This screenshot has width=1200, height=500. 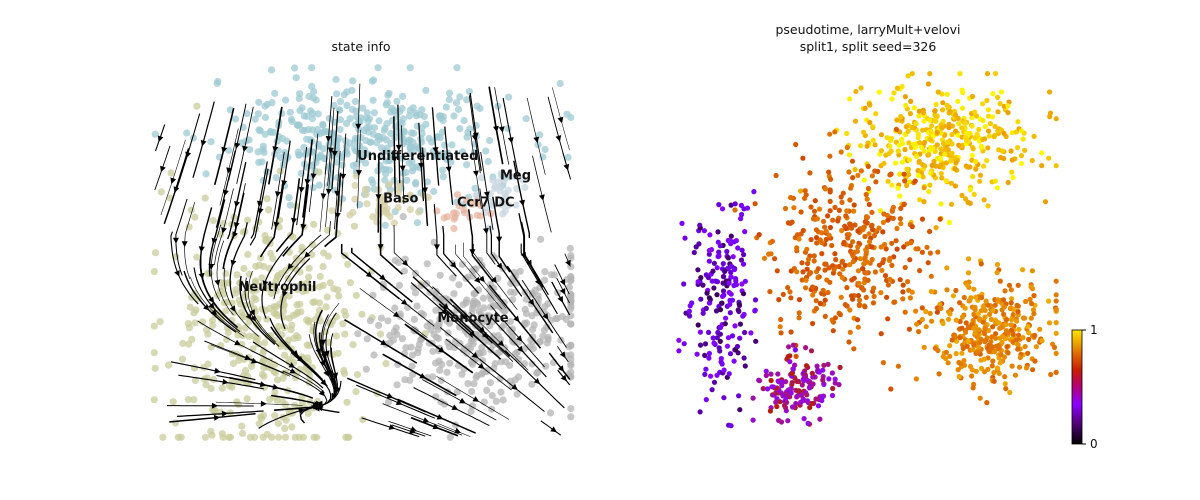 What do you see at coordinates (278, 287) in the screenshot?
I see `cluster-label-neutrophil: Neutrophil` at bounding box center [278, 287].